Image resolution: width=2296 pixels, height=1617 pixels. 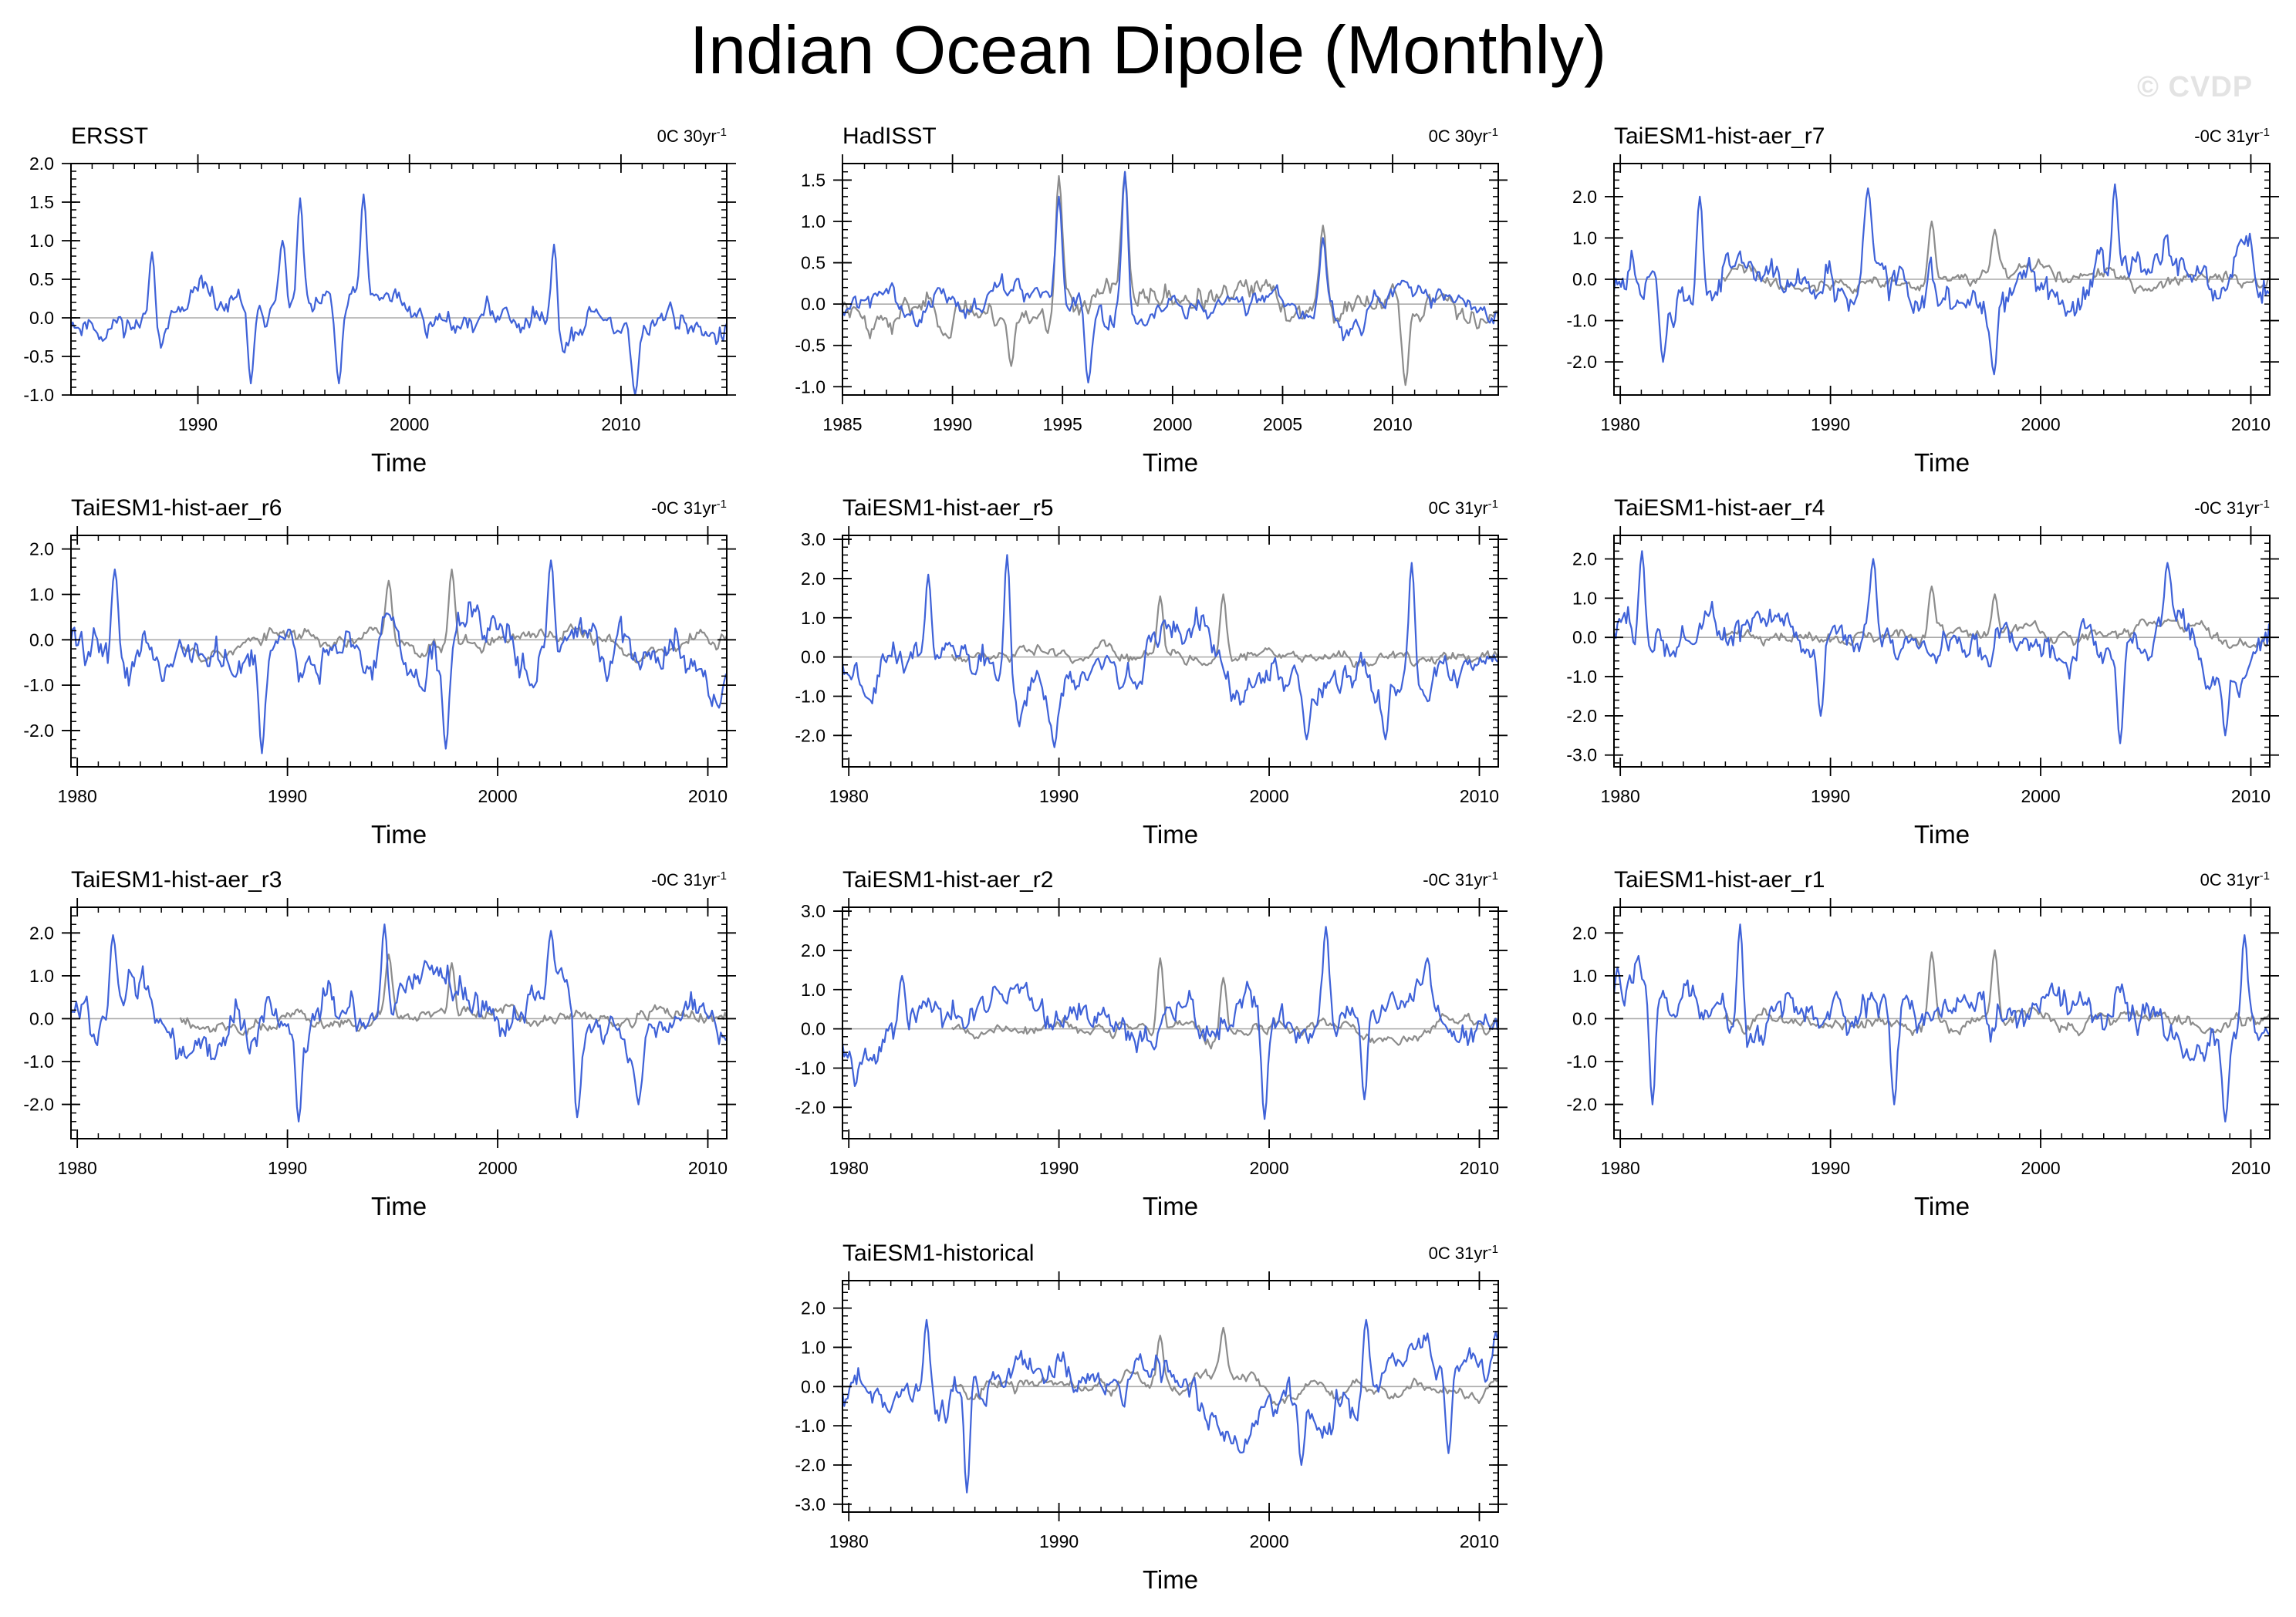 I want to click on panel-title: TaiESM1-hist-aer_r5, so click(x=947, y=508).